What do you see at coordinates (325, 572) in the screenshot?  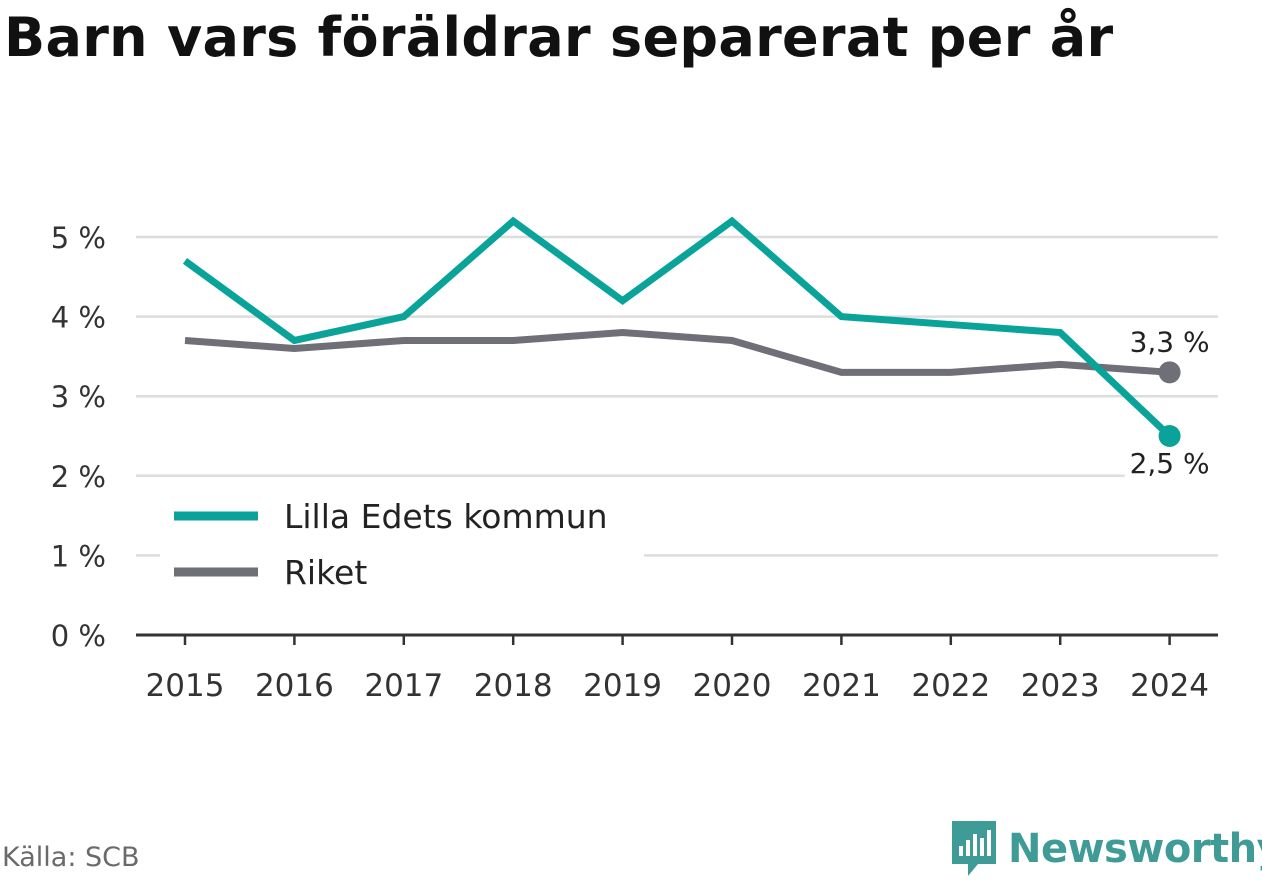 I see `legend-label: Riket` at bounding box center [325, 572].